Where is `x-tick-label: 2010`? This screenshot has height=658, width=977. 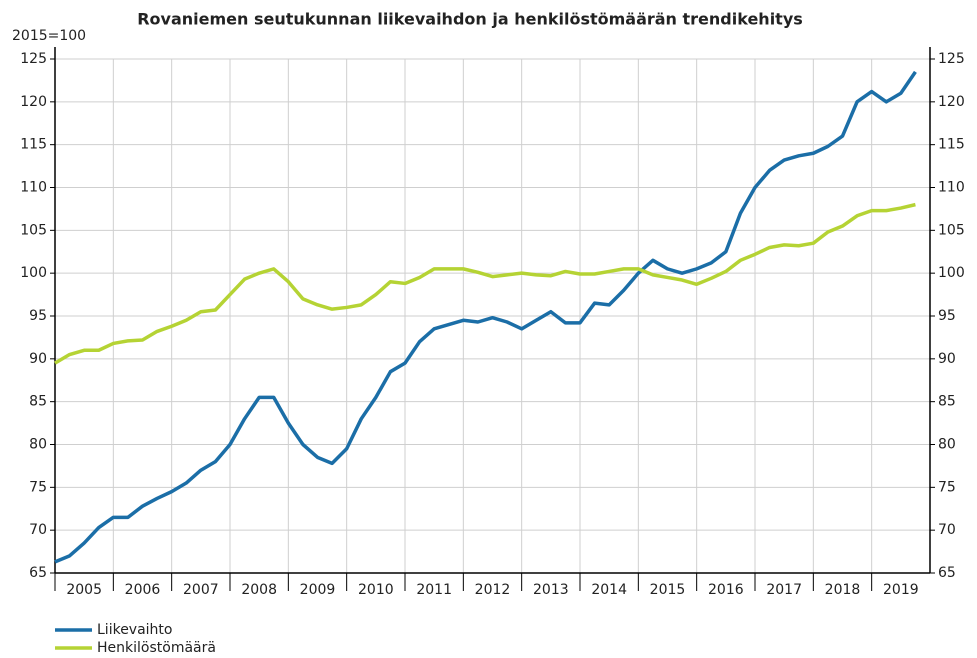
x-tick-label: 2010 is located at coordinates (376, 590).